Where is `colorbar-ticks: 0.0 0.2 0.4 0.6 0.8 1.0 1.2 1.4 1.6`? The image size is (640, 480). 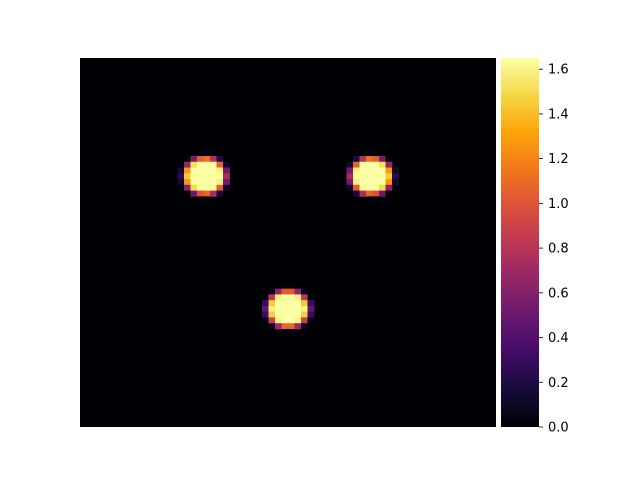 colorbar-ticks: 0.0 0.2 0.4 0.6 0.8 1.0 1.2 1.4 1.6 is located at coordinates (554, 249).